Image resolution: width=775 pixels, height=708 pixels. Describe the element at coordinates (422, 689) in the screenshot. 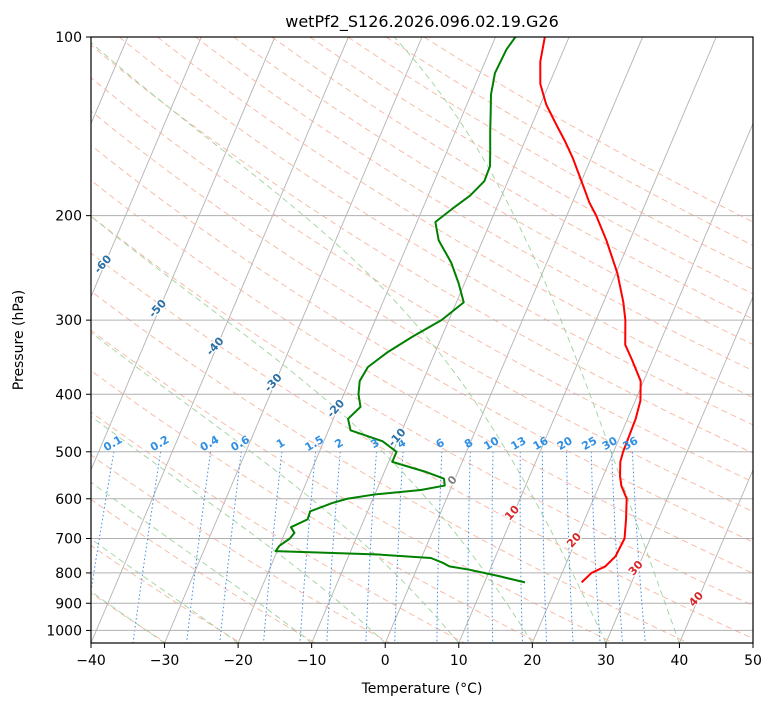

I see `x-axis-title: Temperature (°C)` at that location.